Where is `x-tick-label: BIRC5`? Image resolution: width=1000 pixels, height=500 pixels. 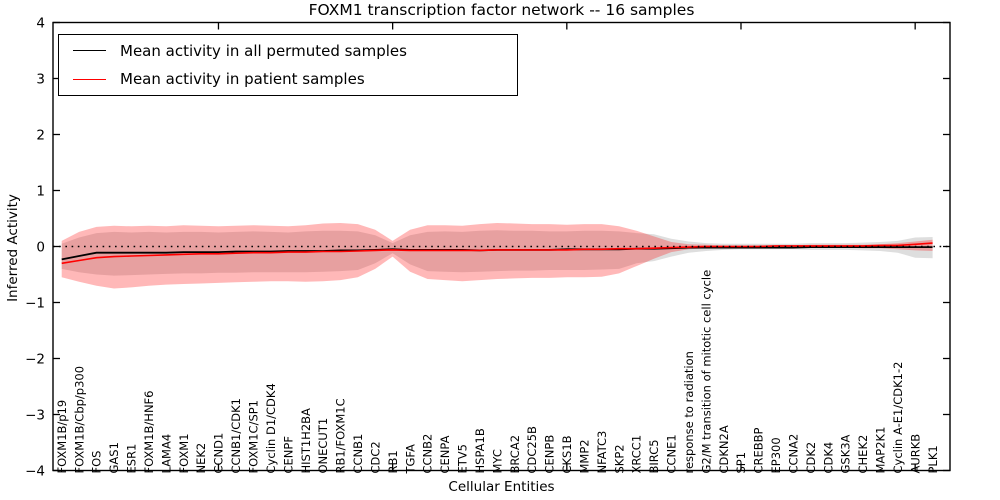 x-tick-label: BIRC5 is located at coordinates (654, 456).